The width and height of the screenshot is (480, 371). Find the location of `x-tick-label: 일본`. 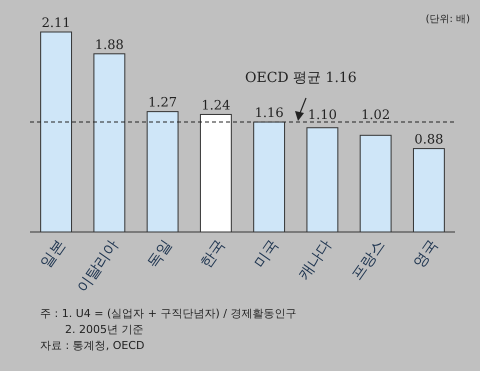

x-tick-label: 일본 is located at coordinates (52, 254).